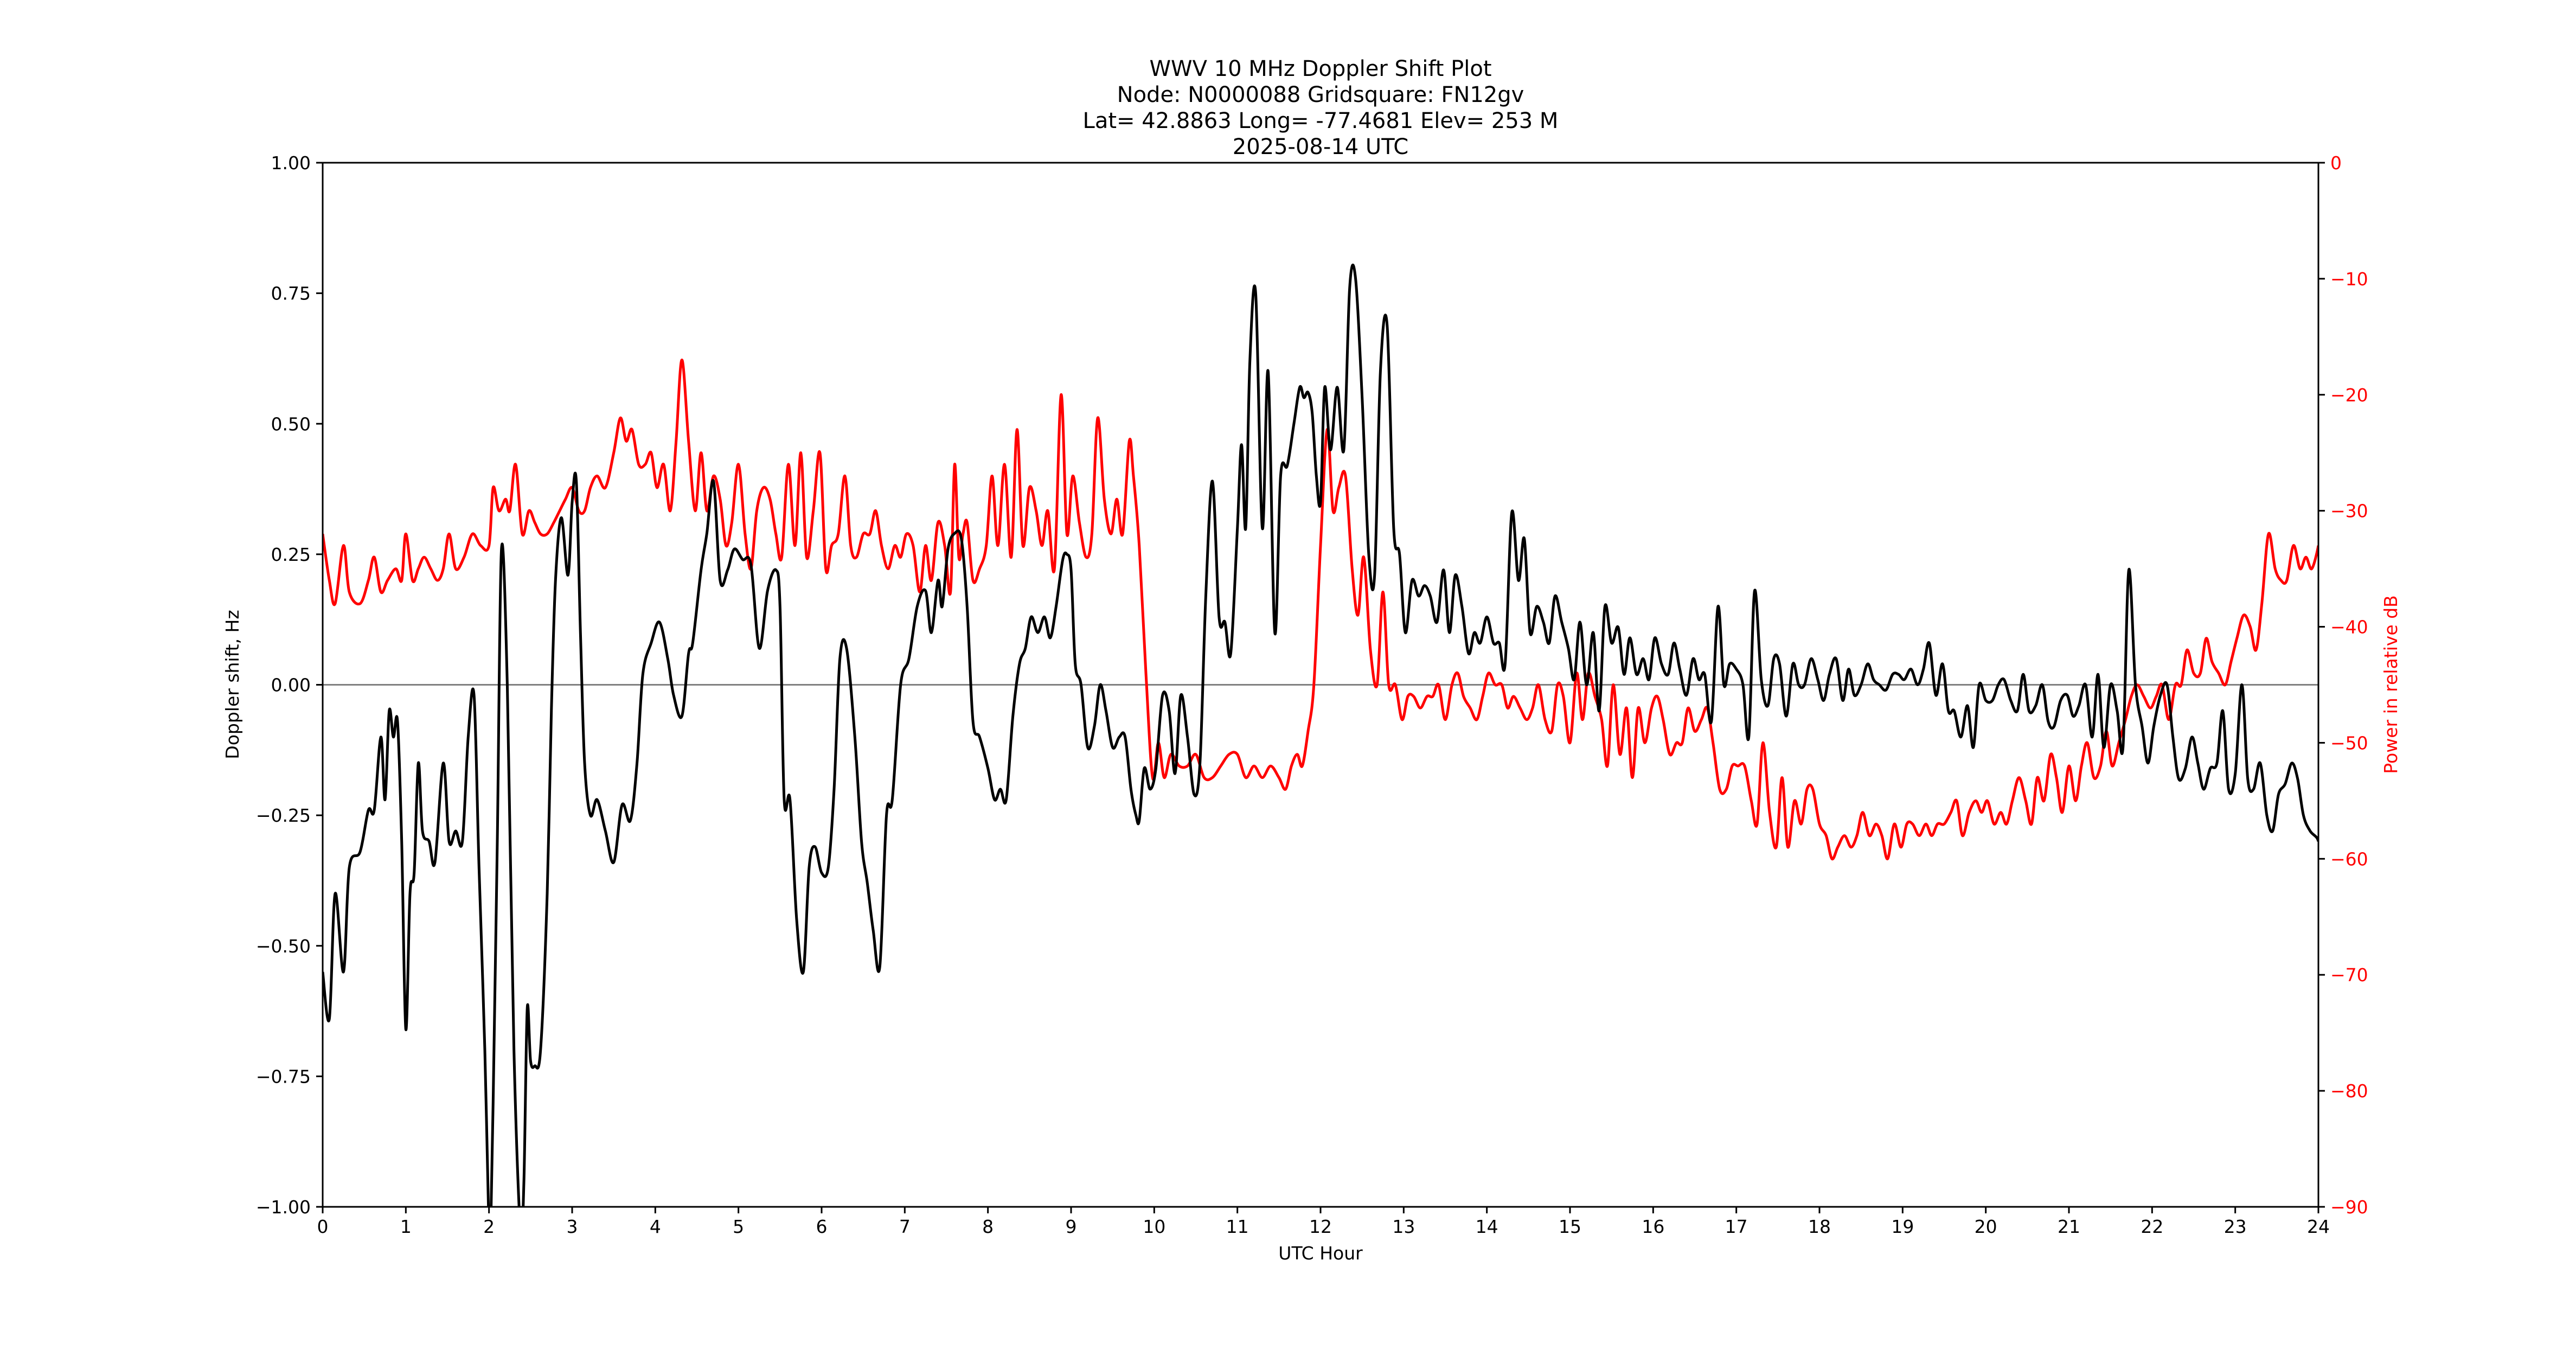  I want to click on y2-tick-label: −20, so click(2349, 395).